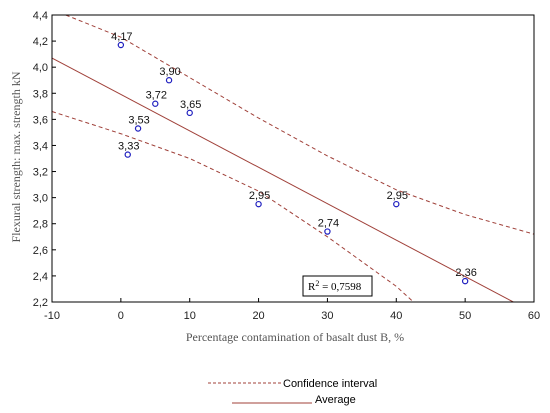  What do you see at coordinates (465, 316) in the screenshot?
I see `x-tick-label: 50` at bounding box center [465, 316].